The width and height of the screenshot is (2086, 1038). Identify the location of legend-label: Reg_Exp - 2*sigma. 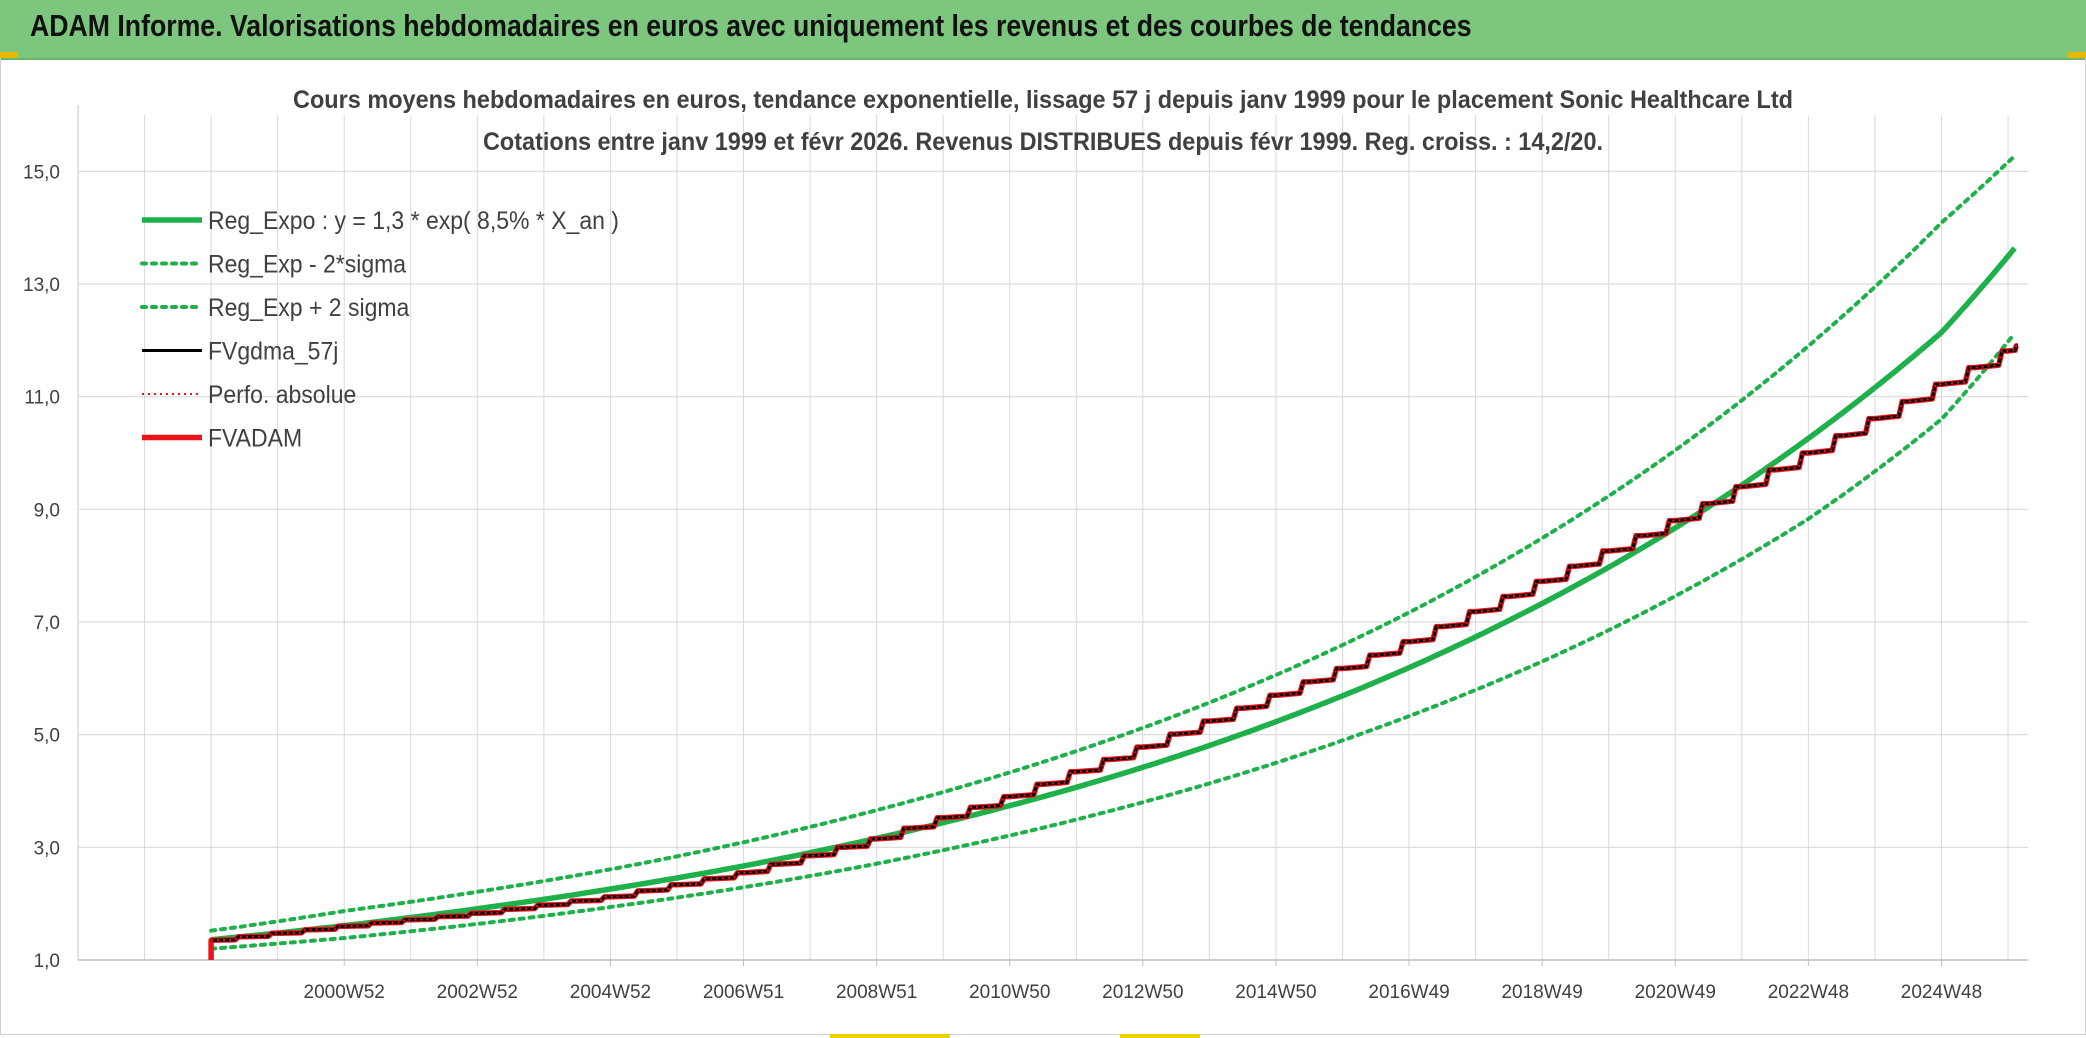
(307, 265).